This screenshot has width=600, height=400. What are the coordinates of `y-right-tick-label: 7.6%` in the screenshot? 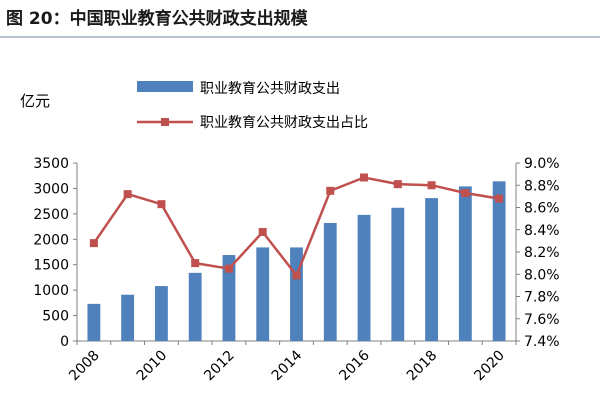 It's located at (542, 320).